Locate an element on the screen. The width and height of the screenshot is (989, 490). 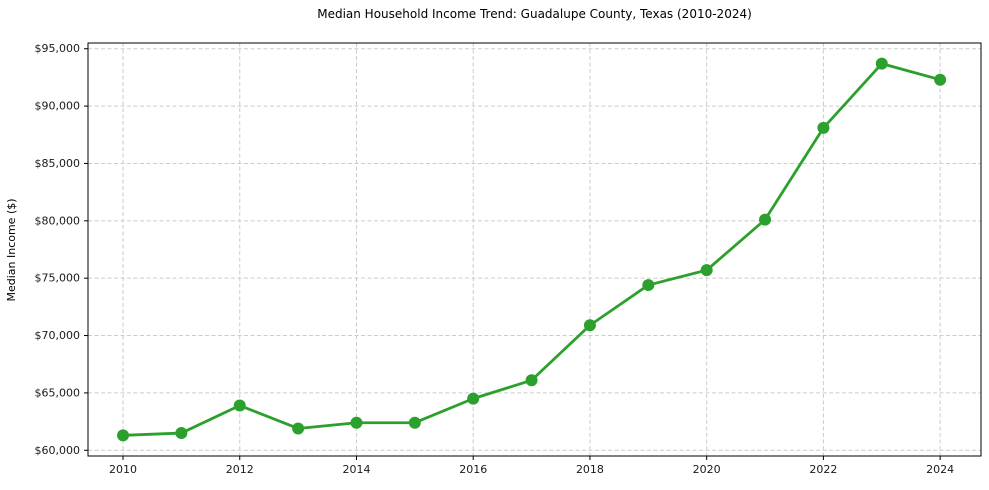
x-tick-label: 2022 is located at coordinates (823, 469).